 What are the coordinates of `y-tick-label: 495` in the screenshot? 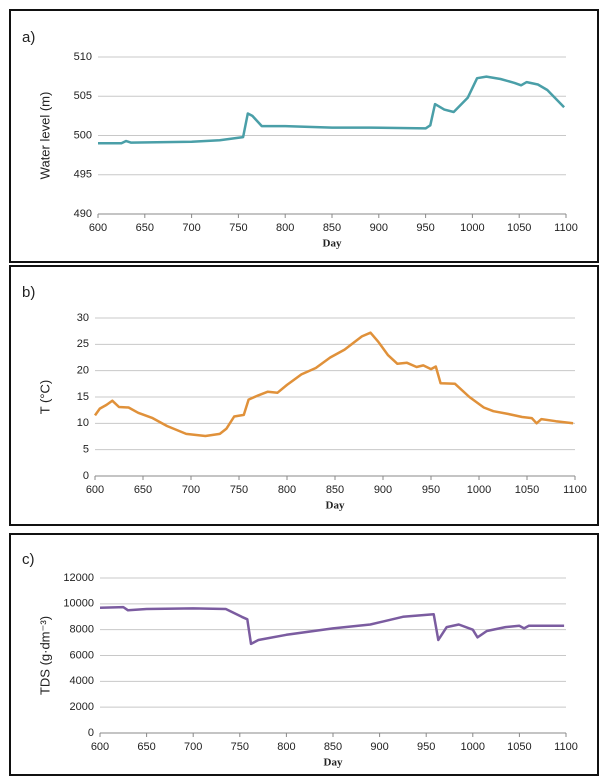 It's located at (83, 175).